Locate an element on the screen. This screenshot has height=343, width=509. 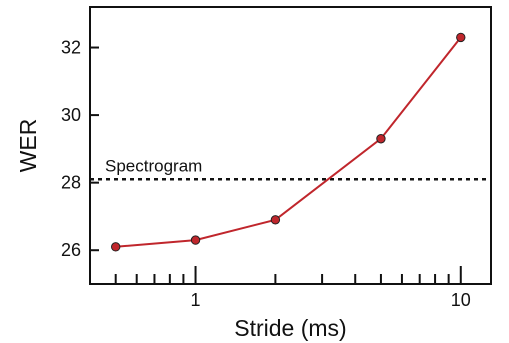
x-tick-label: 1 is located at coordinates (196, 300).